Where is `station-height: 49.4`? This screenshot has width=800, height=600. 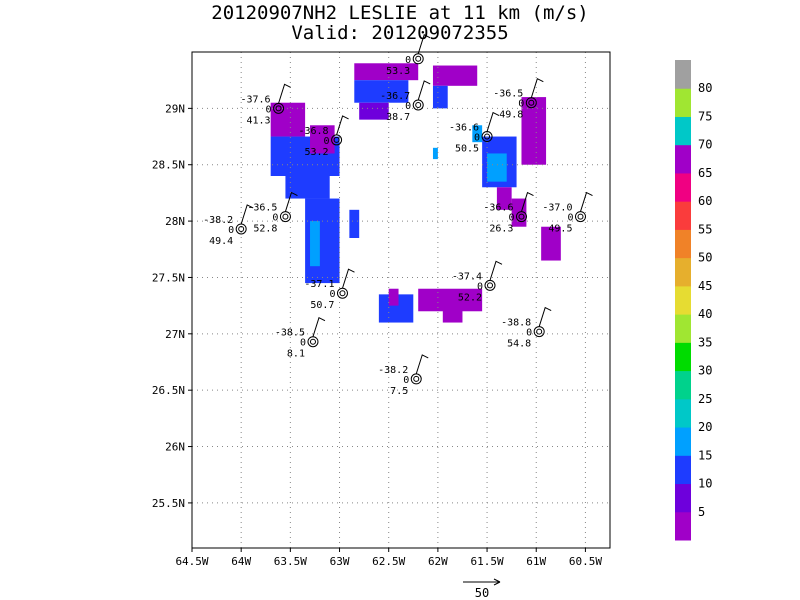 station-height: 49.4 is located at coordinates (221, 241).